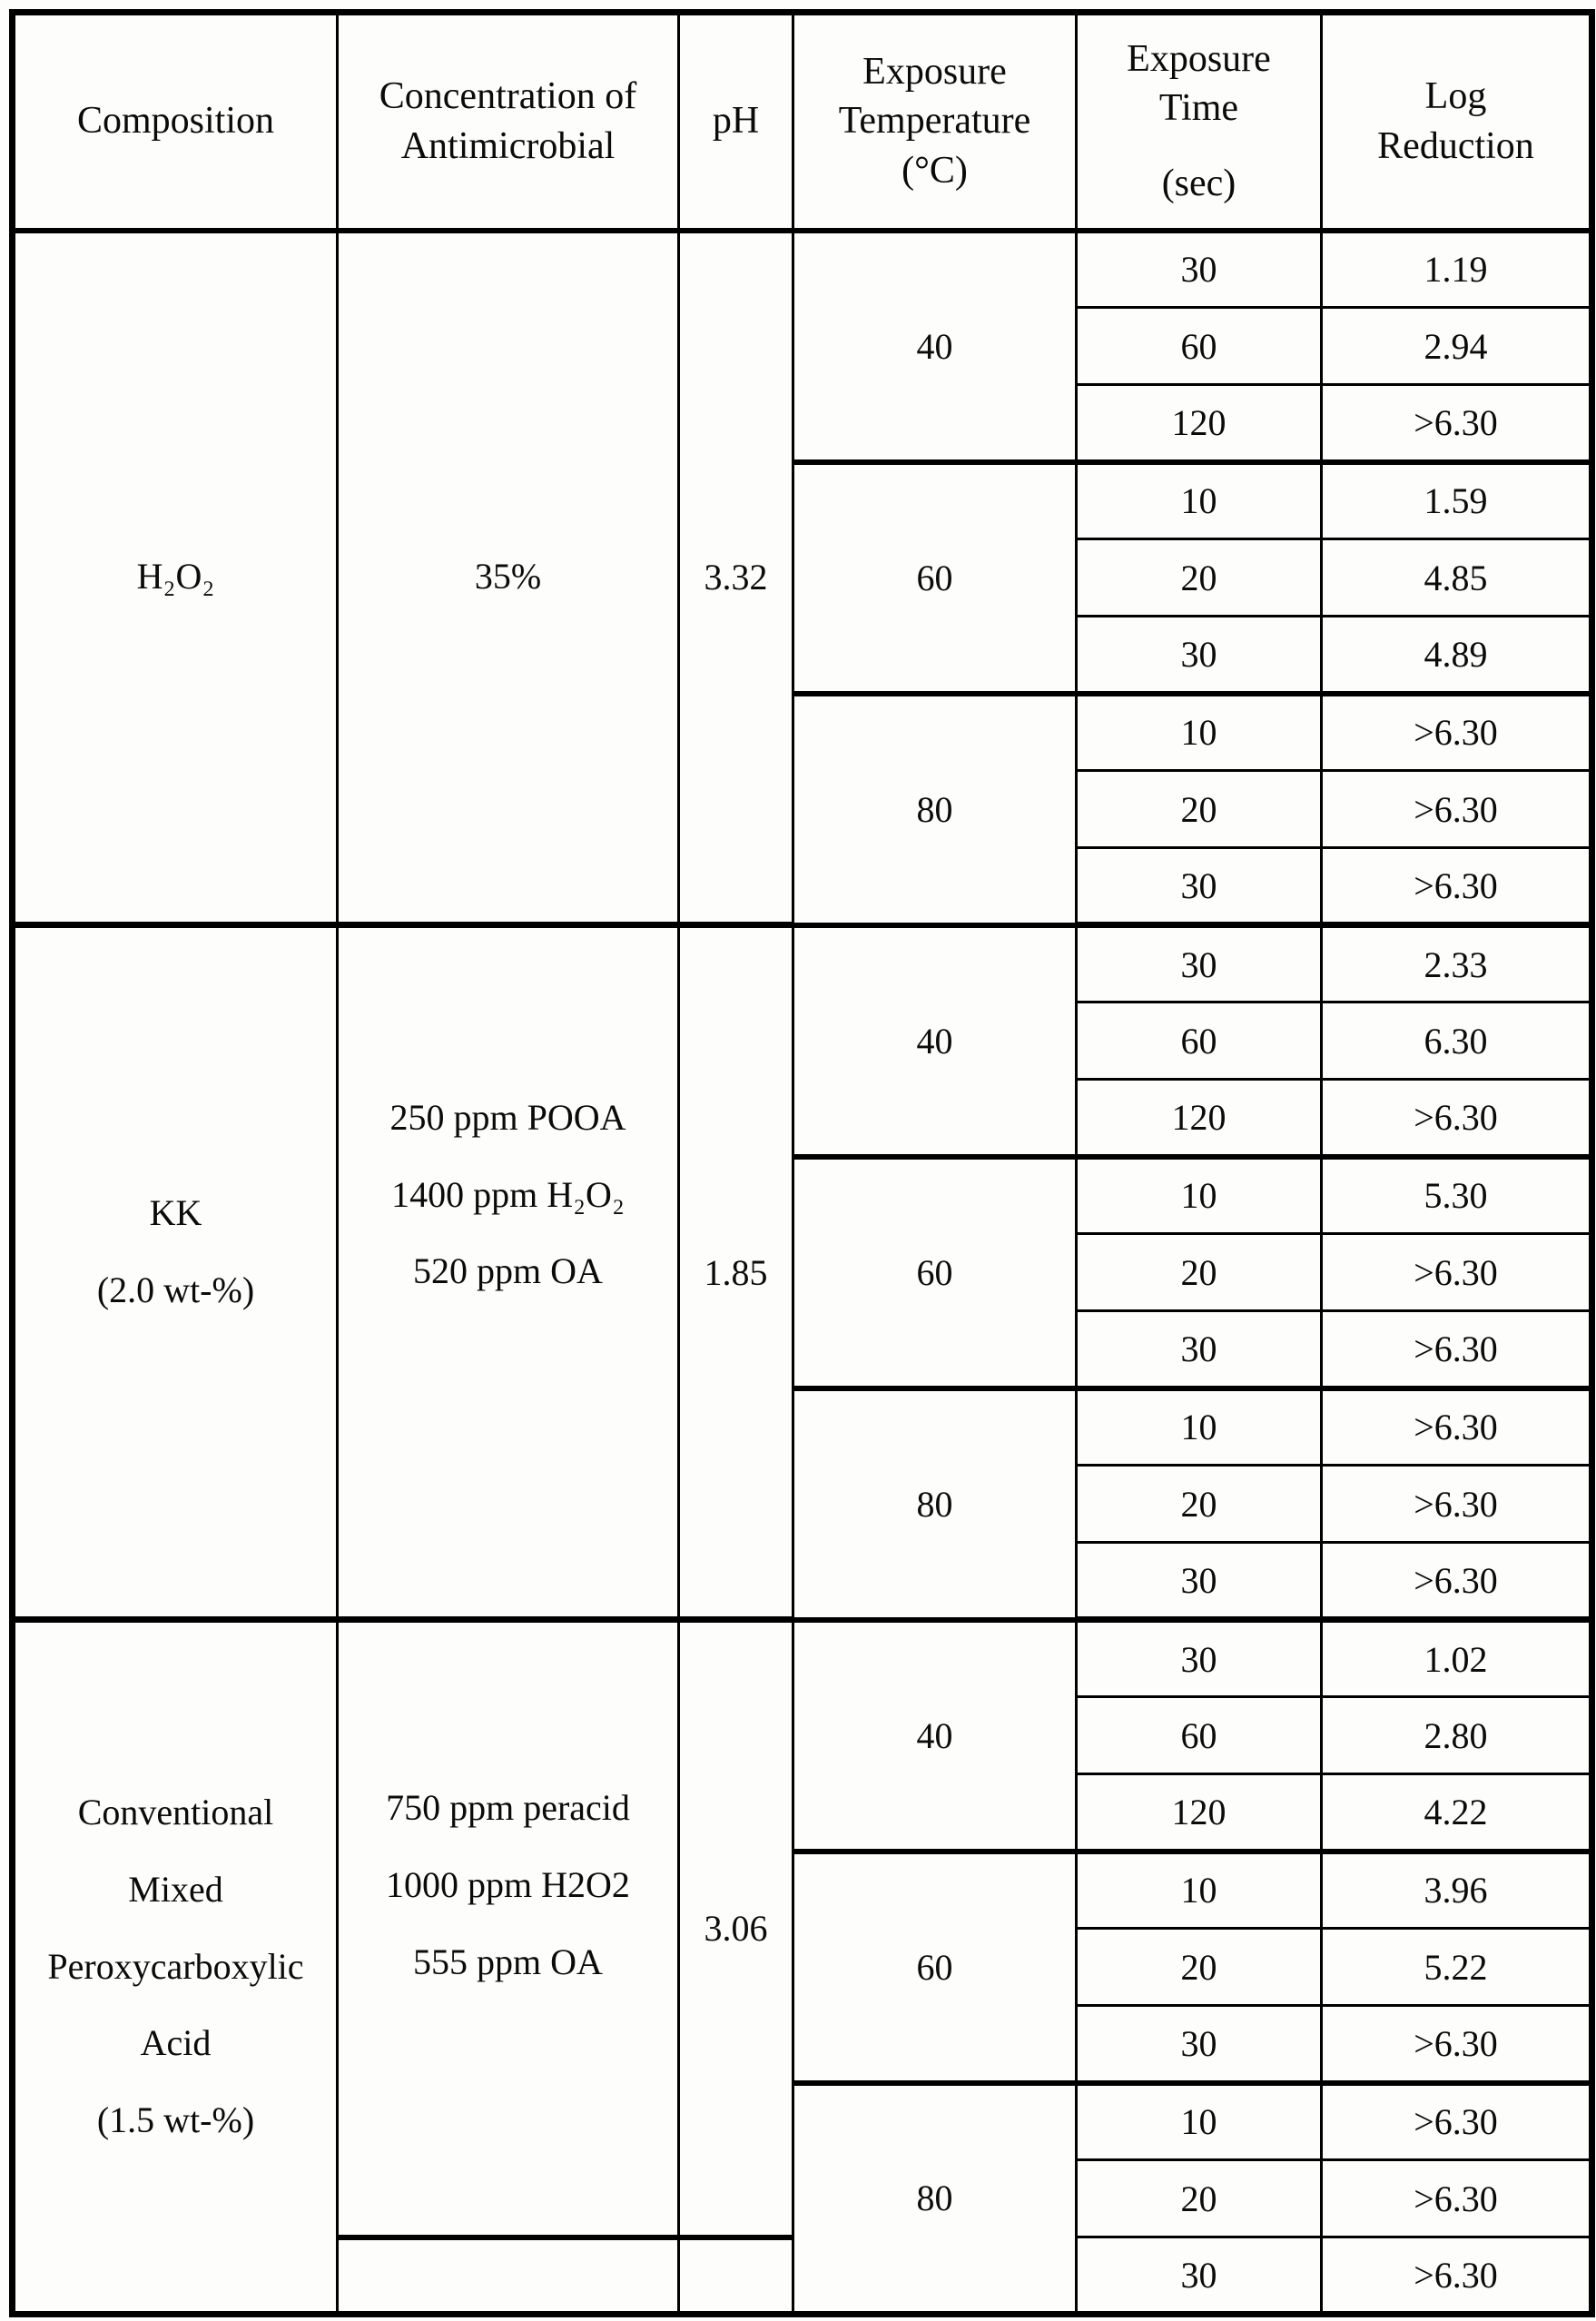 This screenshot has width=1596, height=2321. I want to click on header-exposure-time: Exposure Time (sec), so click(1199, 122).